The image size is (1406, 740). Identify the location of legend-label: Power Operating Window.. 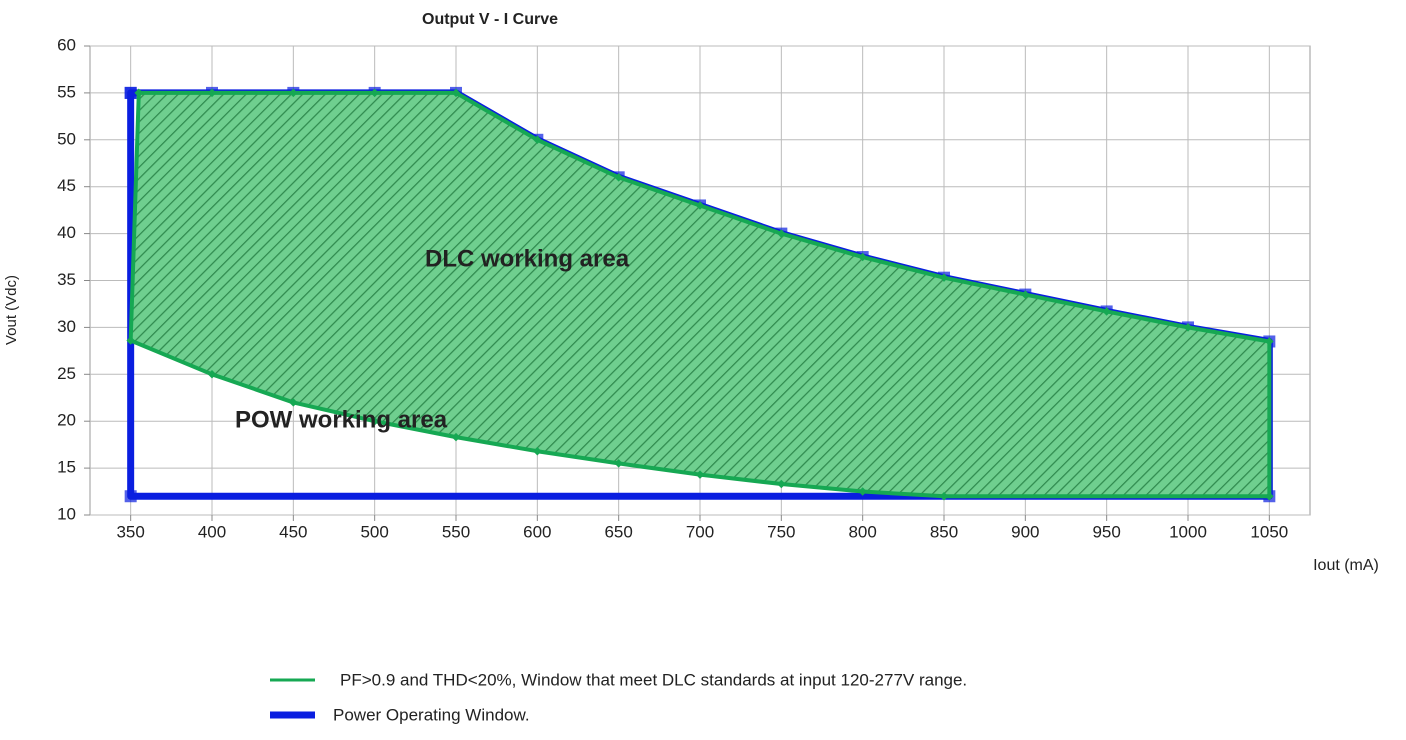
(431, 714).